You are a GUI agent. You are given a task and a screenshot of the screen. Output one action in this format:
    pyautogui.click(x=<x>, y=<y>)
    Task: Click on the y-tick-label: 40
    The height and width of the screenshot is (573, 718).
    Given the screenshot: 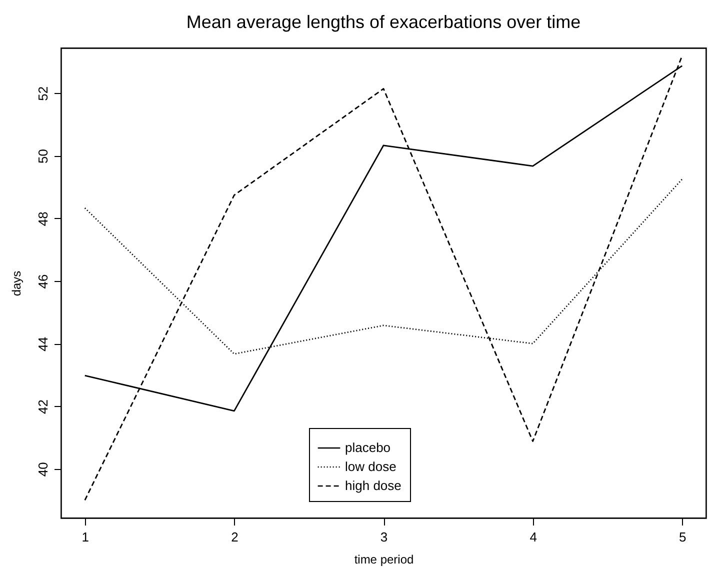 What is the action you would take?
    pyautogui.click(x=43, y=469)
    